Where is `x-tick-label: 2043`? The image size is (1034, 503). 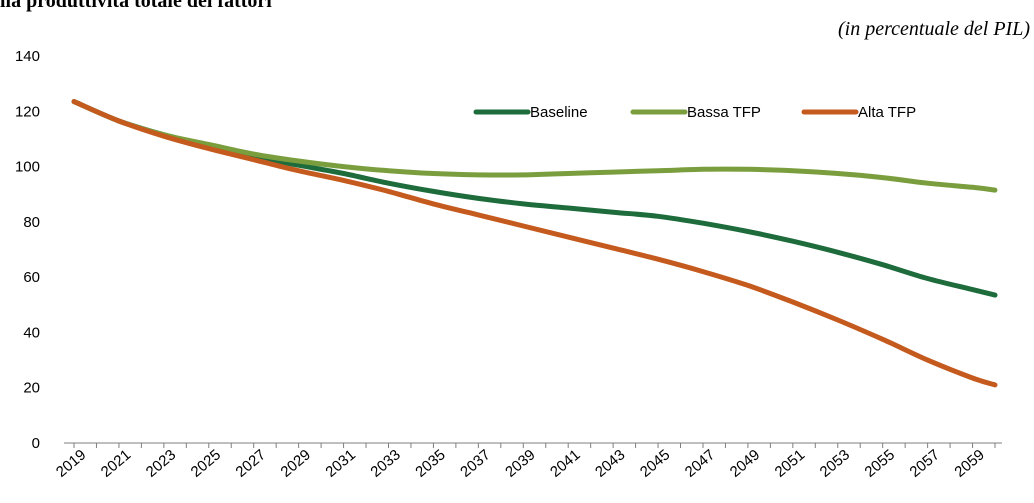 x-tick-label: 2043 is located at coordinates (610, 463).